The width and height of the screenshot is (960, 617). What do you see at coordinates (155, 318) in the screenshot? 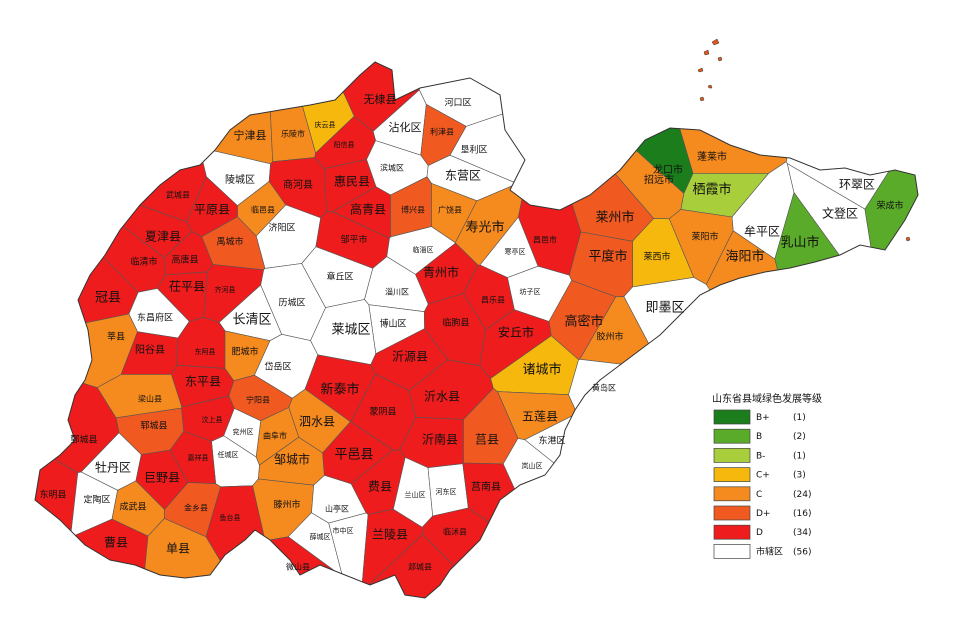
I see `county-label: 东昌府区` at bounding box center [155, 318].